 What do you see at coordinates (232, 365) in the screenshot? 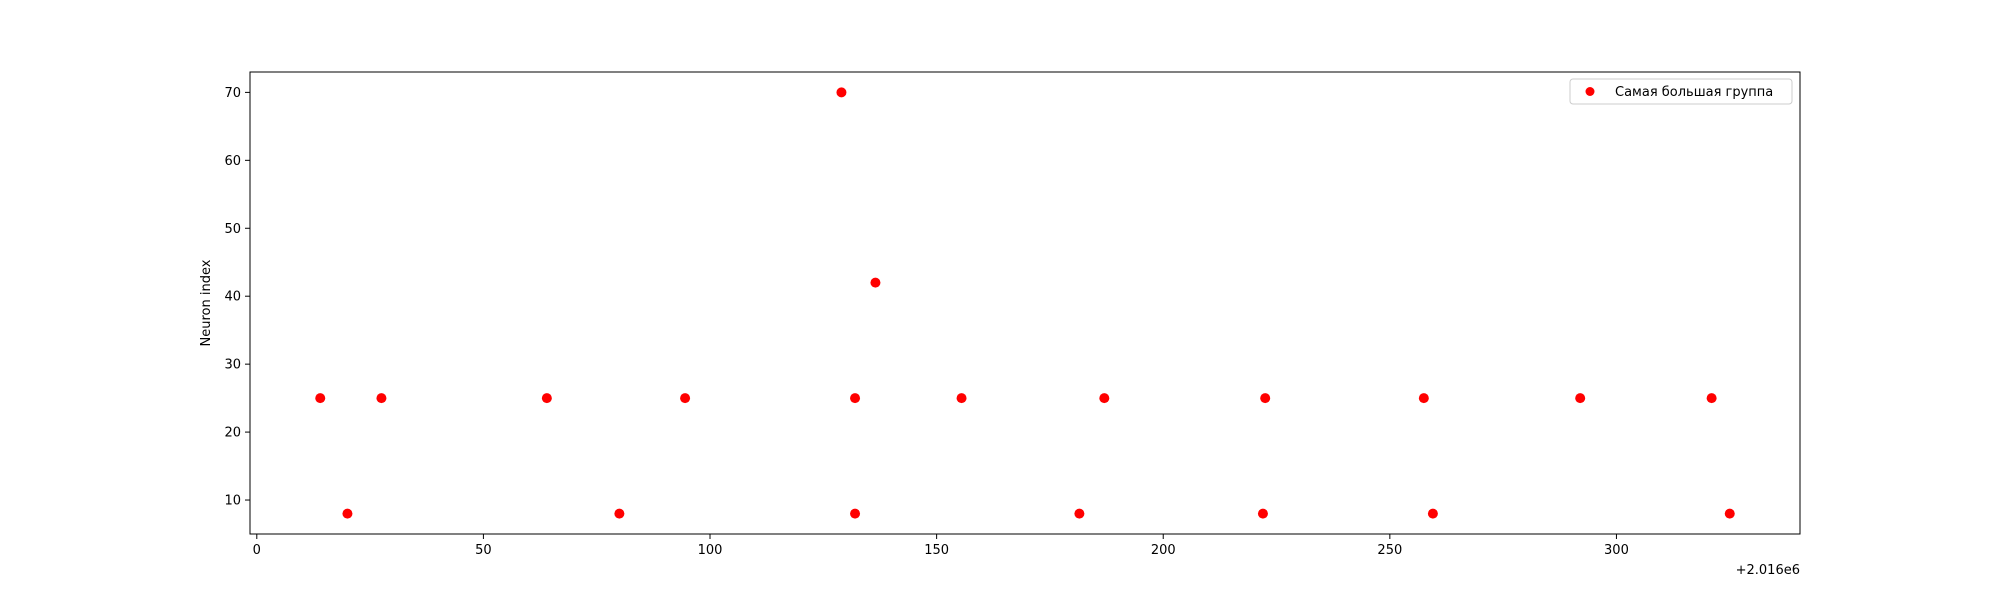
I see `y-tick-label: 30` at bounding box center [232, 365].